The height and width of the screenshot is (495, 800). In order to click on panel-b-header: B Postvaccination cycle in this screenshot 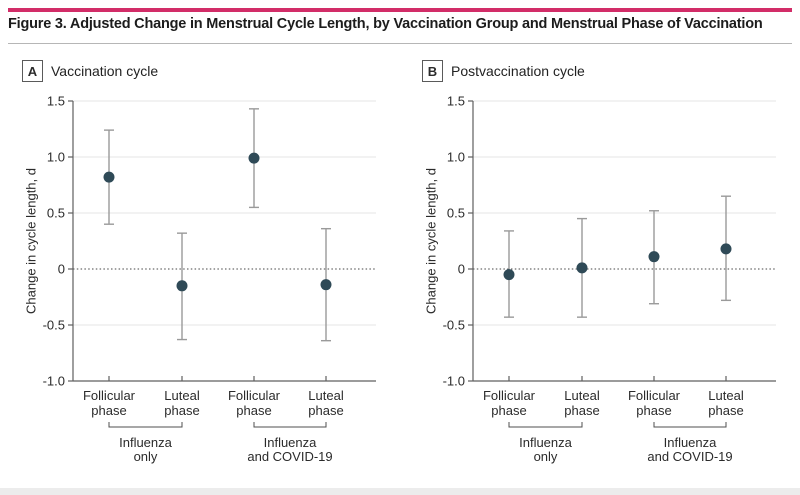, I will do `click(503, 71)`.